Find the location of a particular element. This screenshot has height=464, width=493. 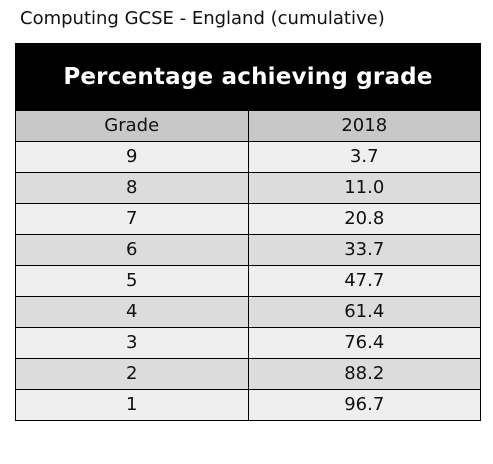

percentage-cell: 33.7 is located at coordinates (364, 250).